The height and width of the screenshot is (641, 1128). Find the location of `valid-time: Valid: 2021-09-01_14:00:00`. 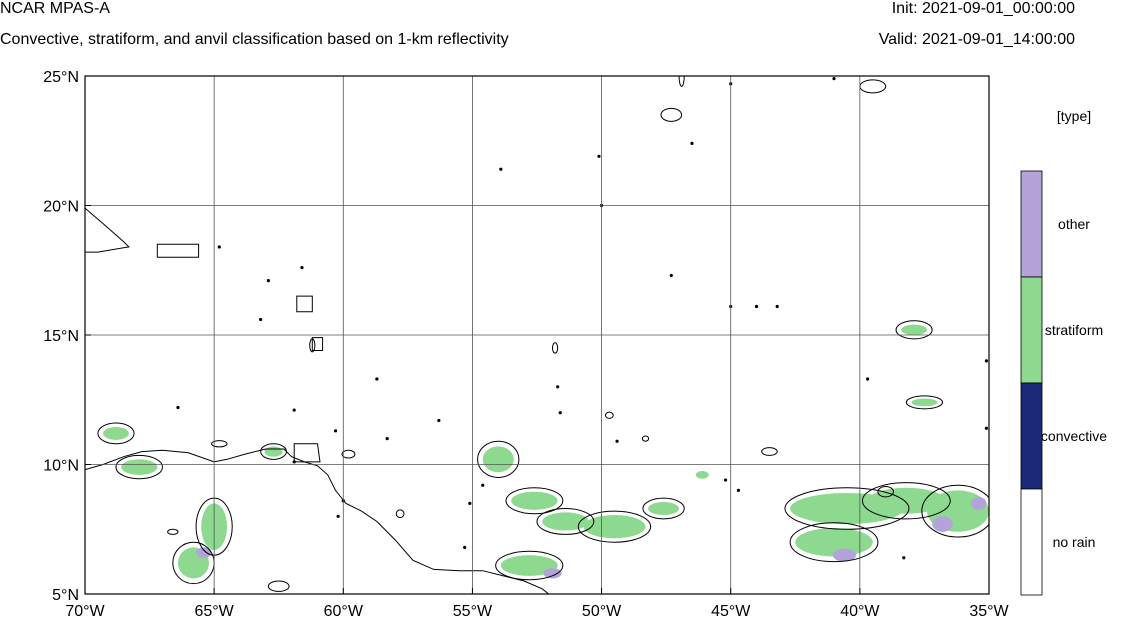

valid-time: Valid: 2021-09-01_14:00:00 is located at coordinates (976, 39).